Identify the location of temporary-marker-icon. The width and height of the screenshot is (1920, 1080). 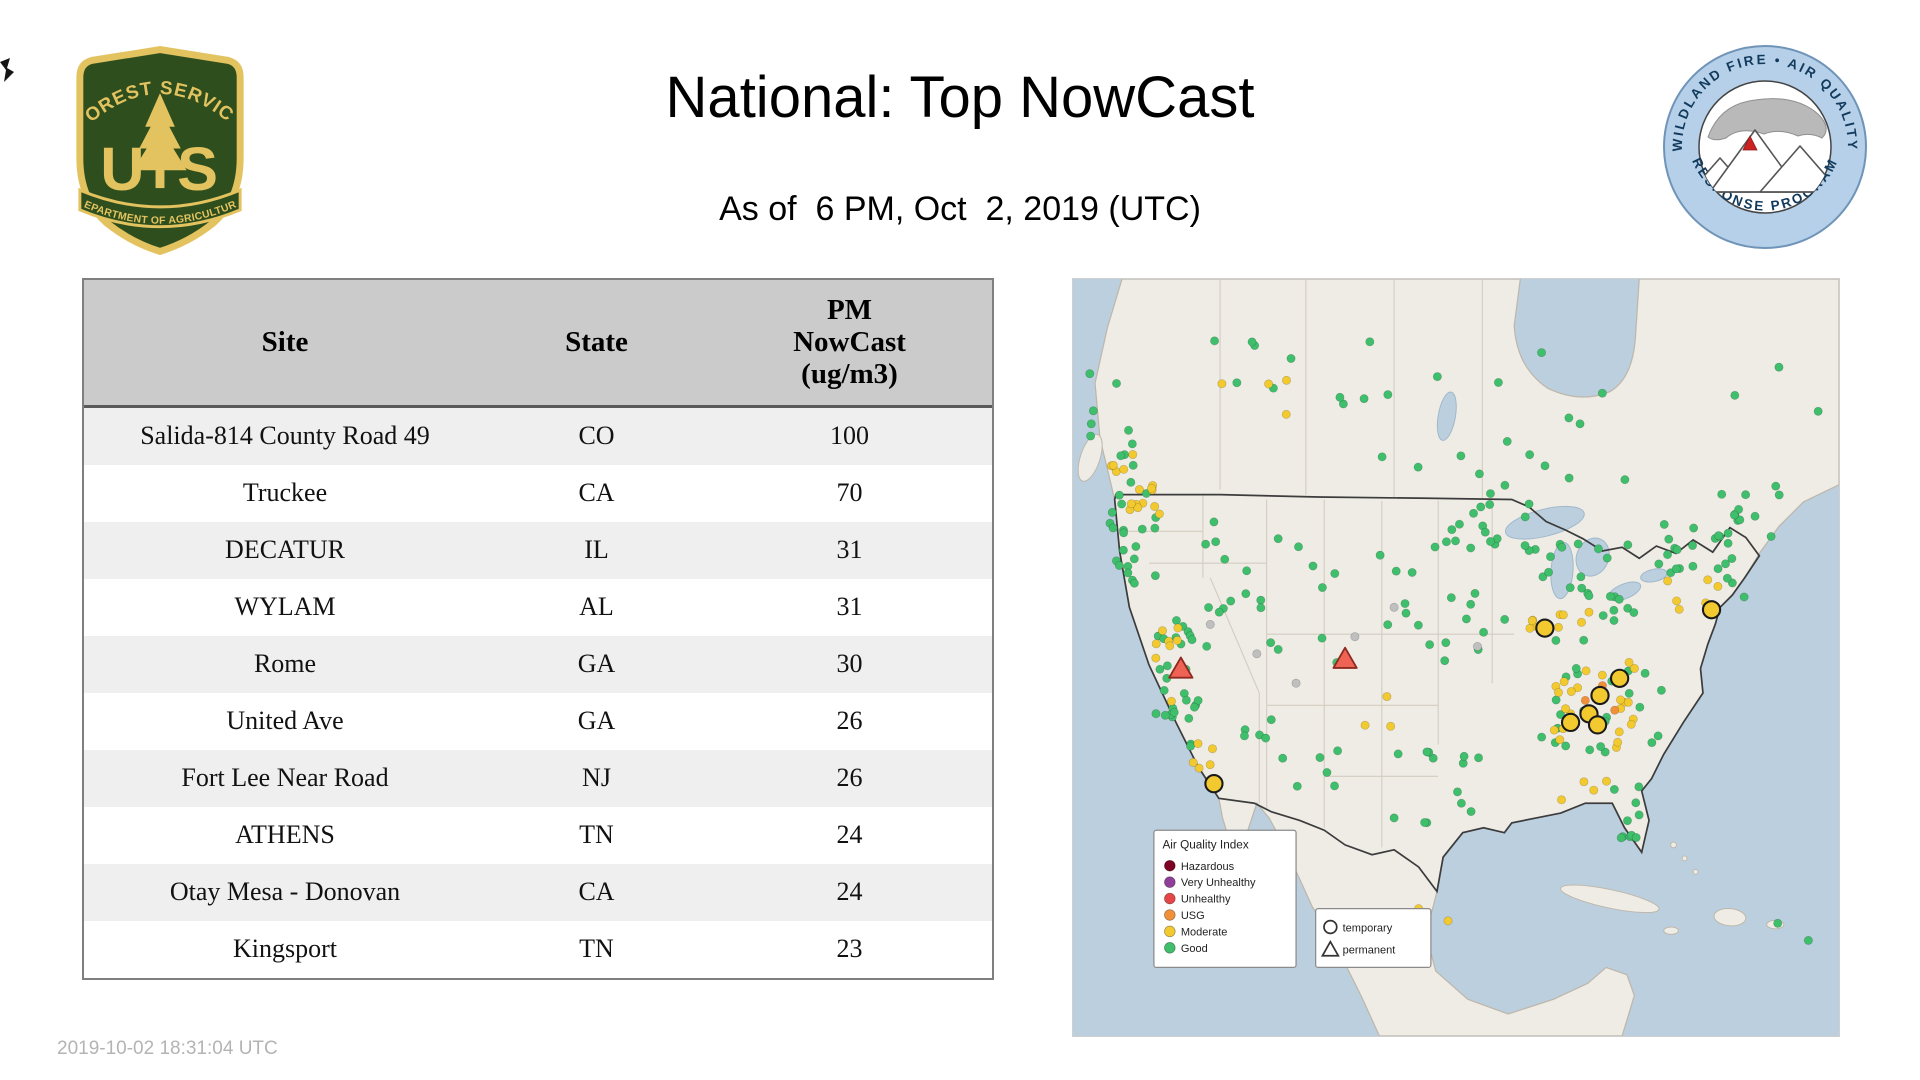
(1330, 927).